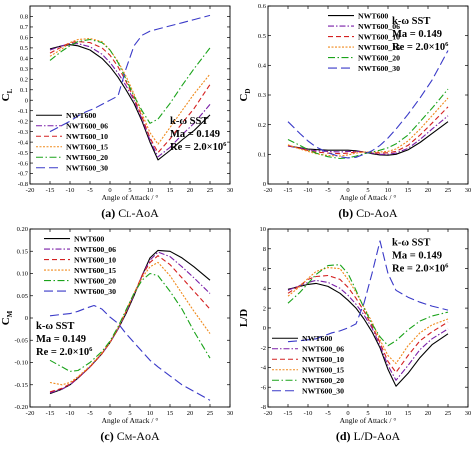 This screenshot has width=474, height=452. What do you see at coordinates (428, 413) in the screenshot?
I see `x-tick-label: 20` at bounding box center [428, 413].